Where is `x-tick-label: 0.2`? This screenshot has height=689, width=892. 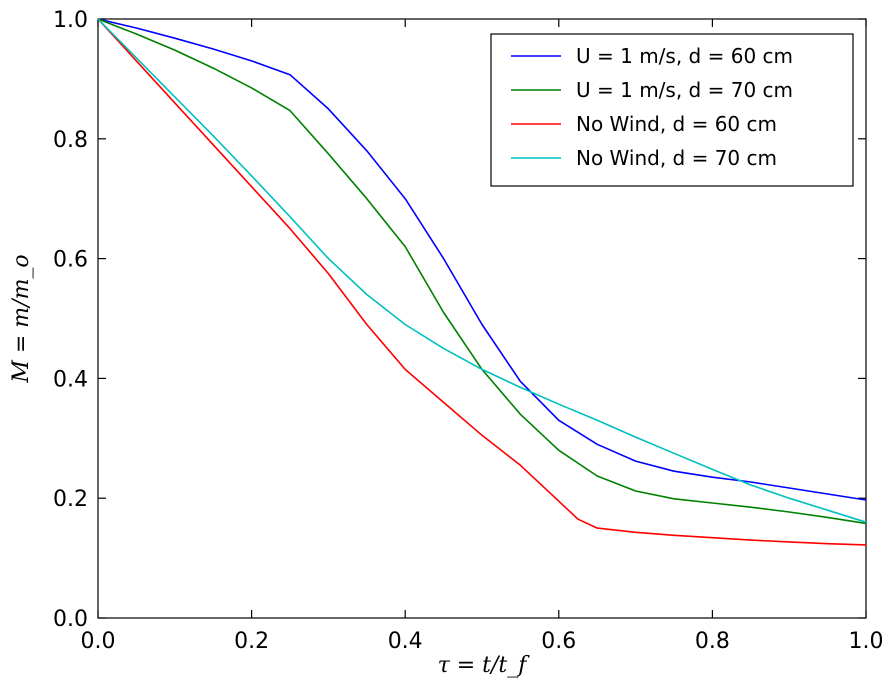 x-tick-label: 0.2 is located at coordinates (251, 641).